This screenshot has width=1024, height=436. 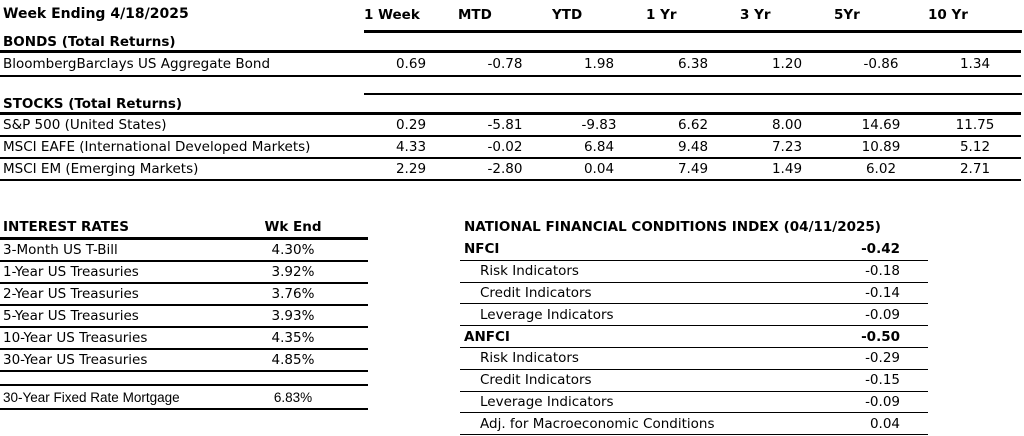 What do you see at coordinates (184, 251) in the screenshot?
I see `table-row-3-month-tbill: 3-Month US T-Bill 4.30%` at bounding box center [184, 251].